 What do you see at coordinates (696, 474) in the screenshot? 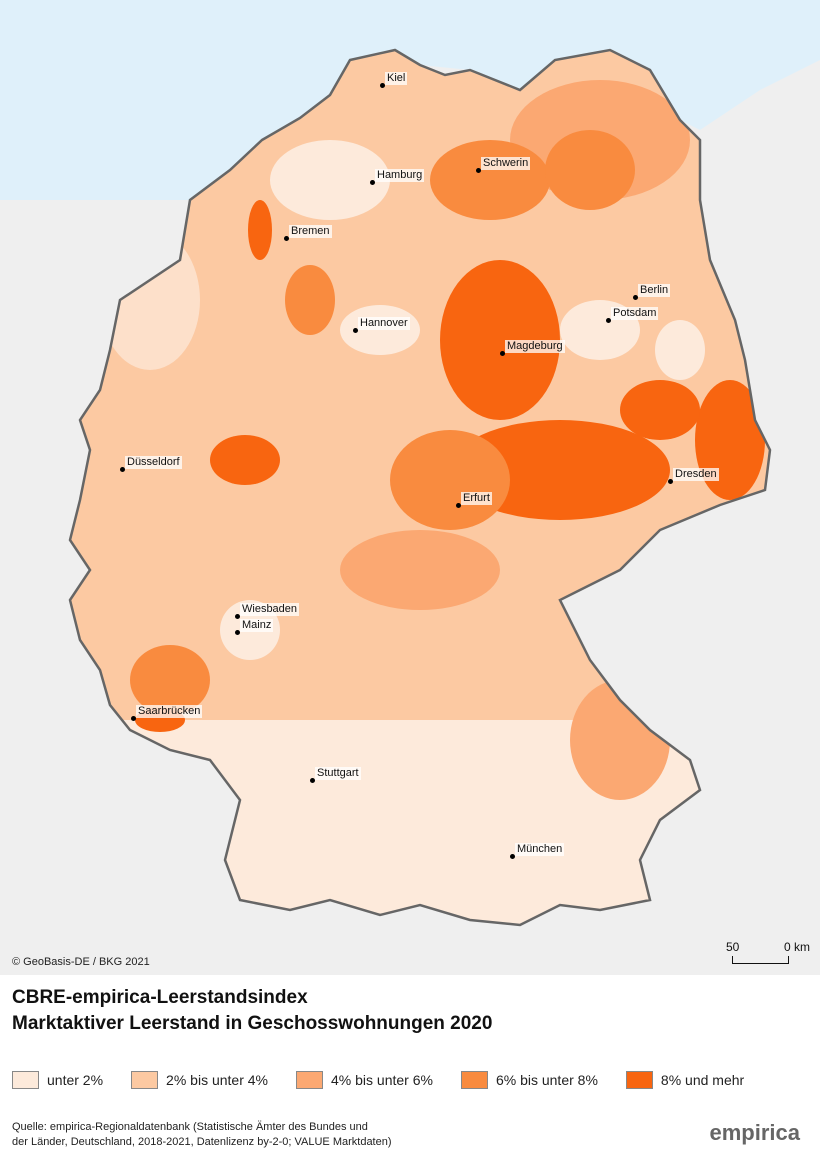
I see `city-label: Dresden` at bounding box center [696, 474].